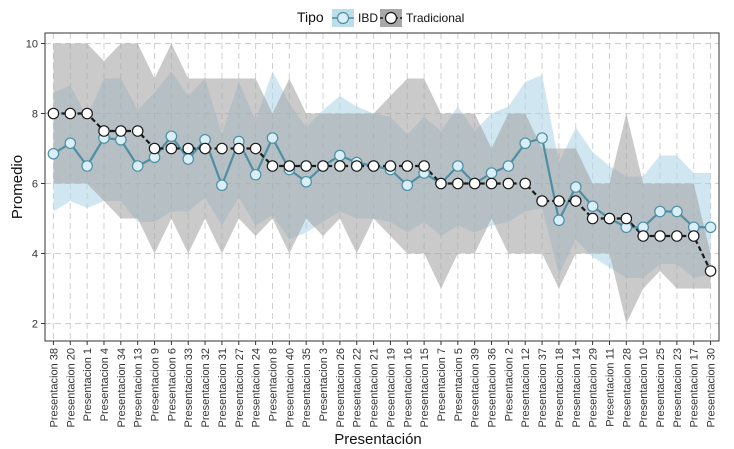  I want to click on x-tick-label: Presentacion 15, so click(425, 388).